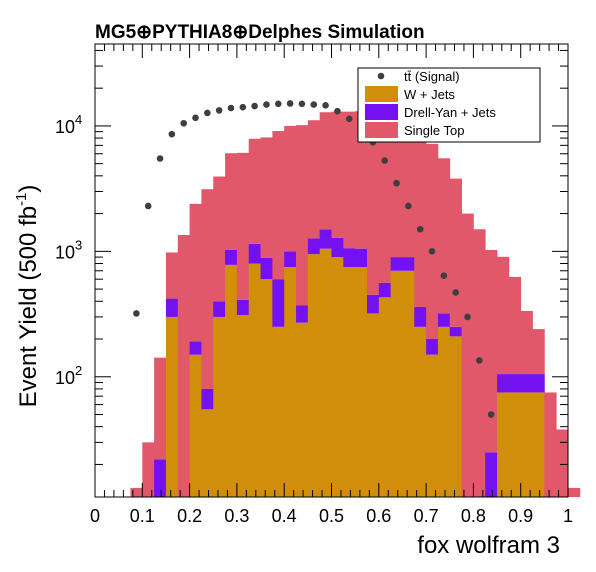 The image size is (596, 572). I want to click on x-tick-label-2: 0.2, so click(189, 516).